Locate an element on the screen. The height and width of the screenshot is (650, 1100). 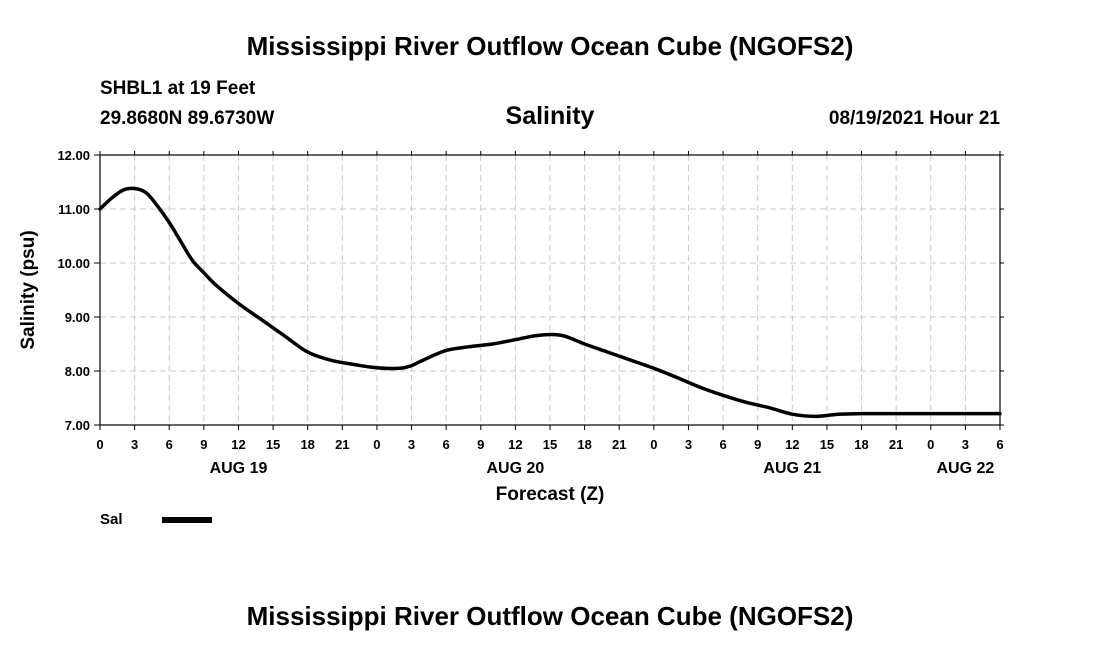
y-tick-label: 7.00 is located at coordinates (77, 425).